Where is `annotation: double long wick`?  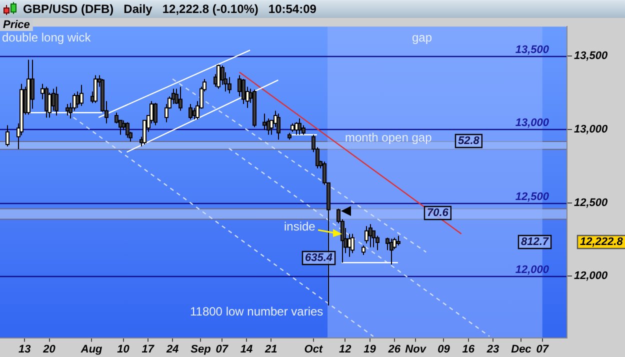 annotation: double long wick is located at coordinates (47, 37).